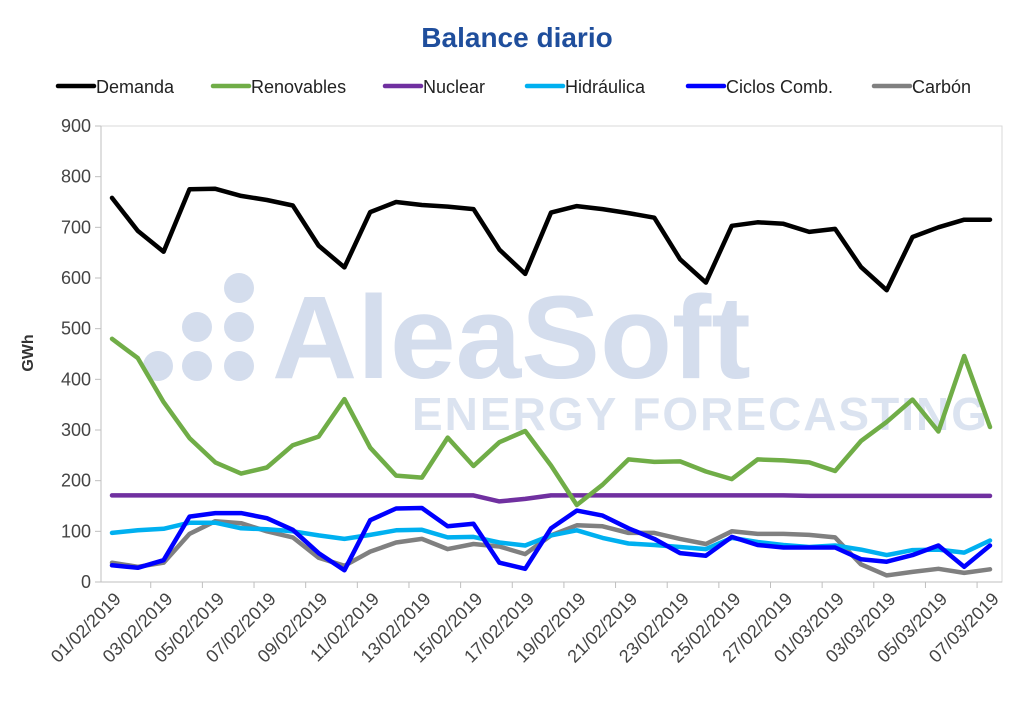 Image resolution: width=1024 pixels, height=714 pixels. What do you see at coordinates (76, 430) in the screenshot?
I see `y-tick-label: 300` at bounding box center [76, 430].